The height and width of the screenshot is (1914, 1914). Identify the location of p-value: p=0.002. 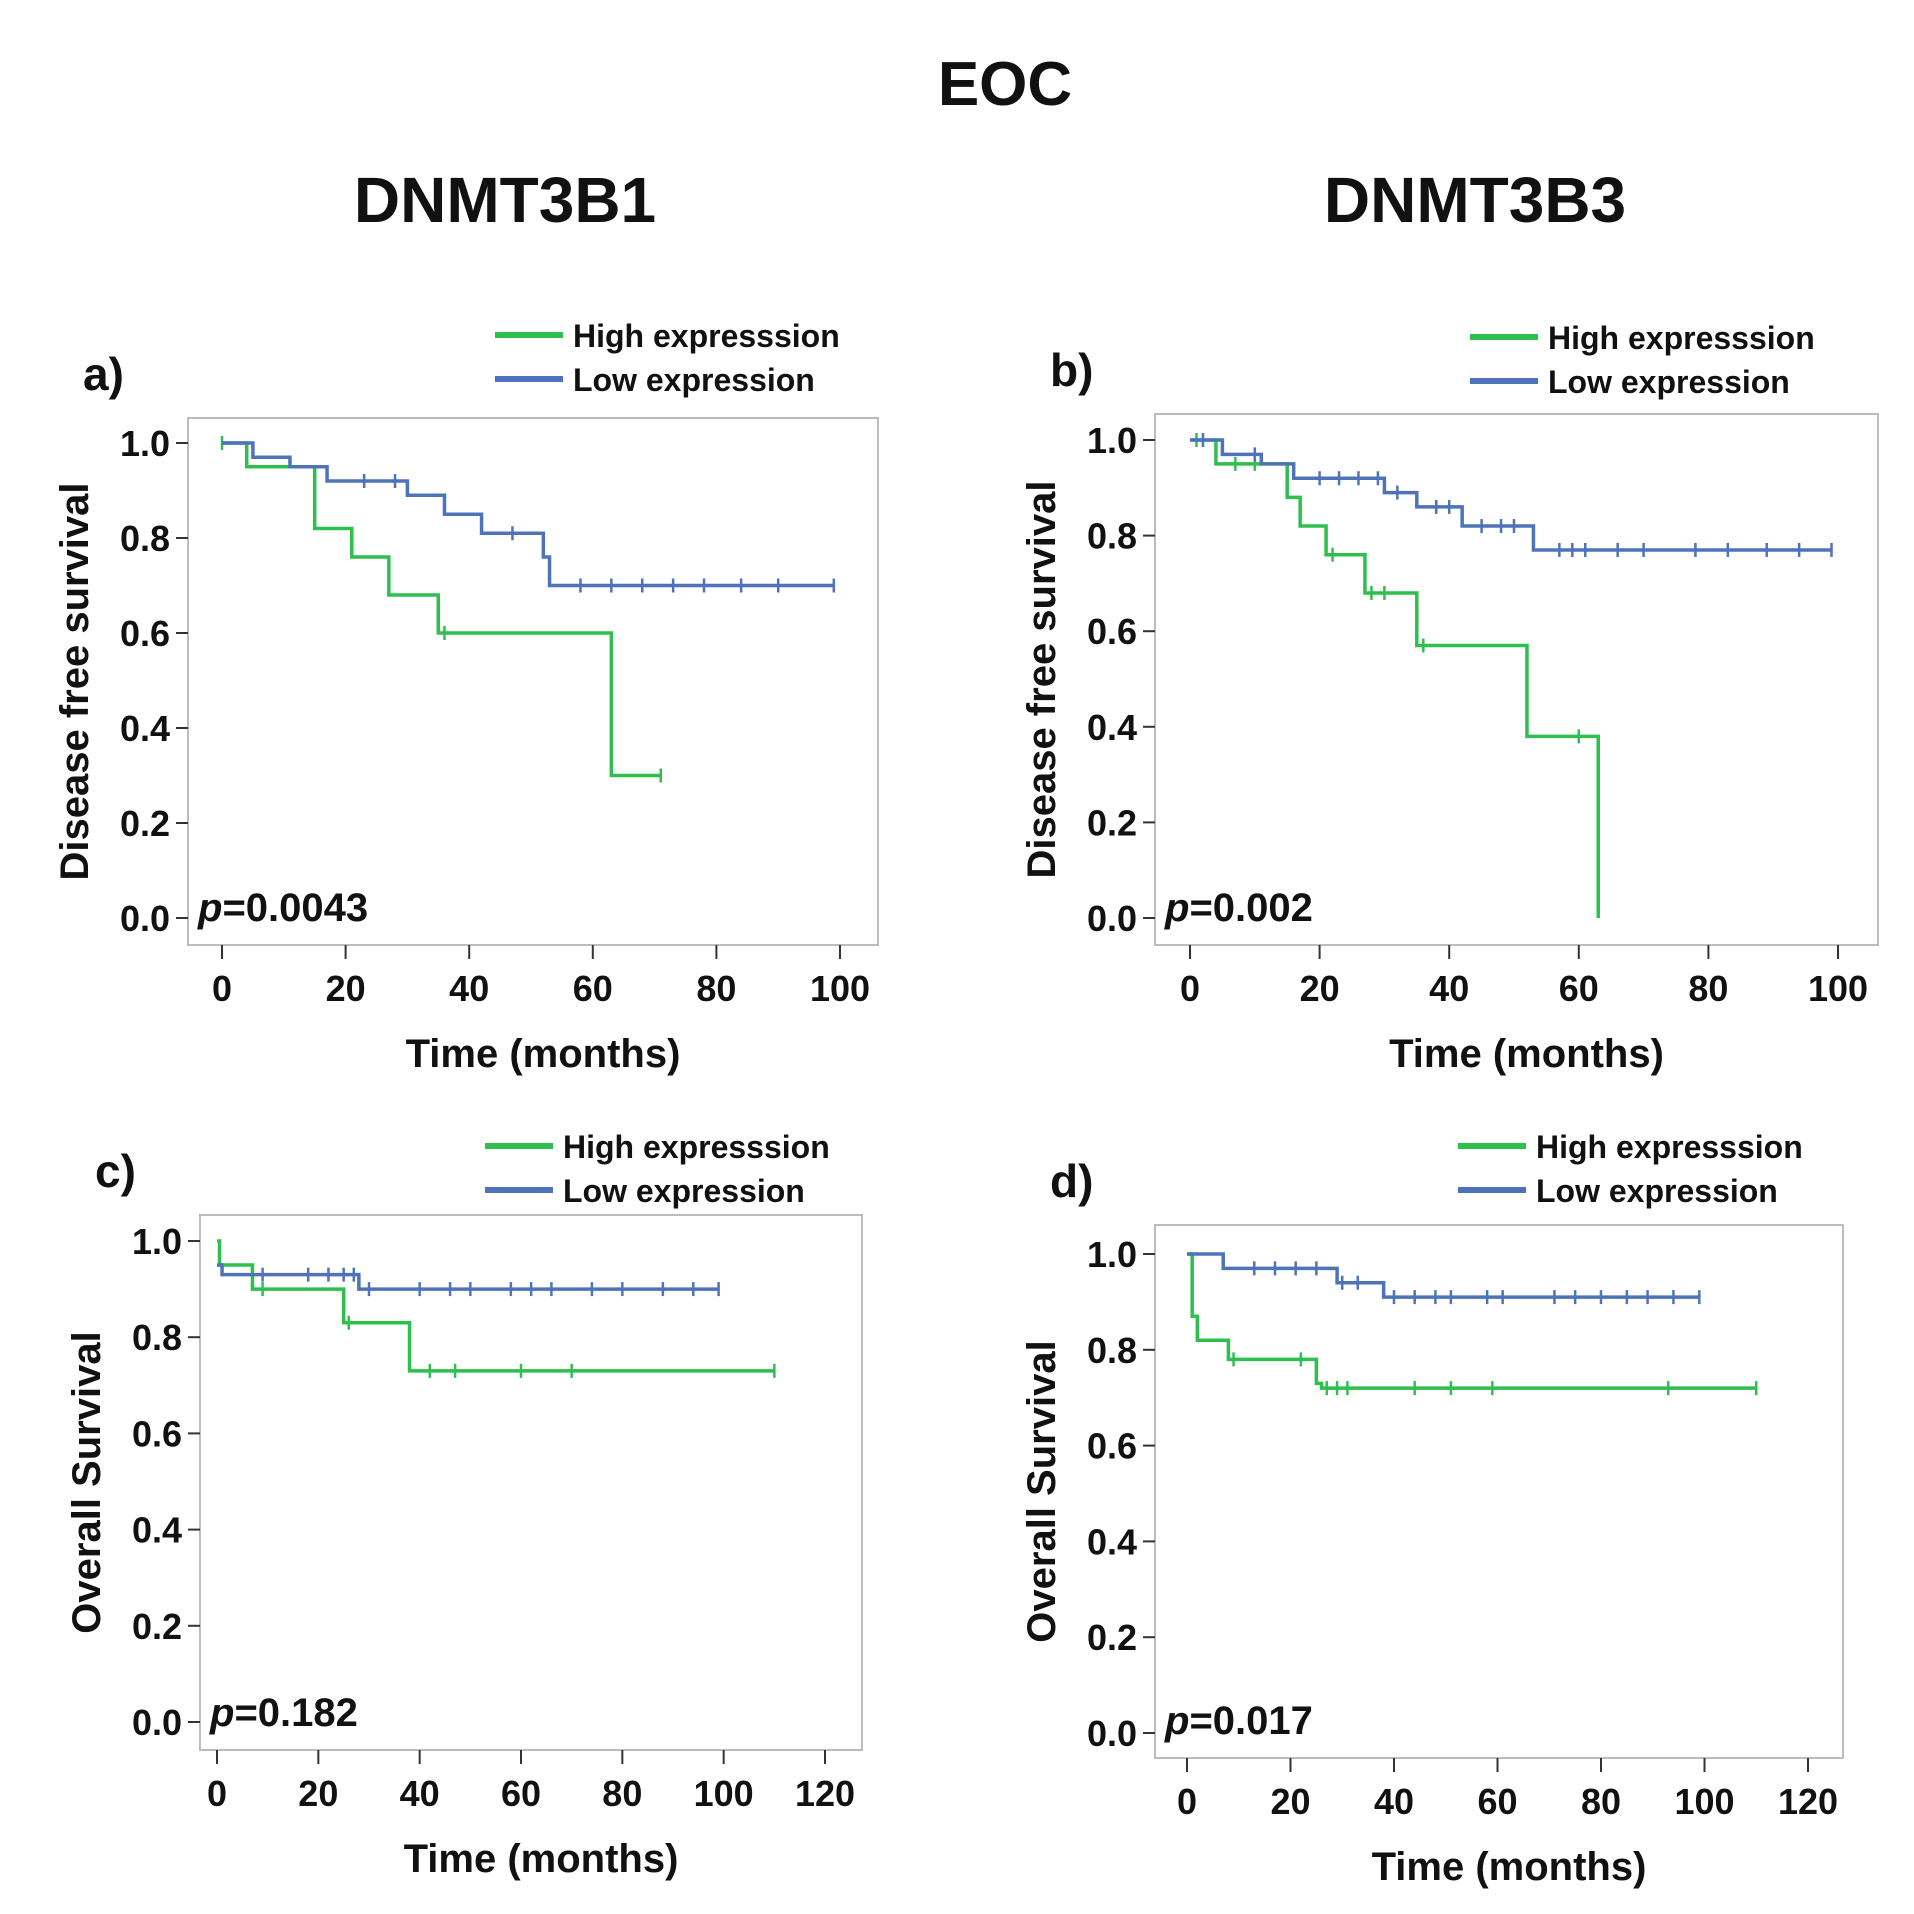
(1238, 908).